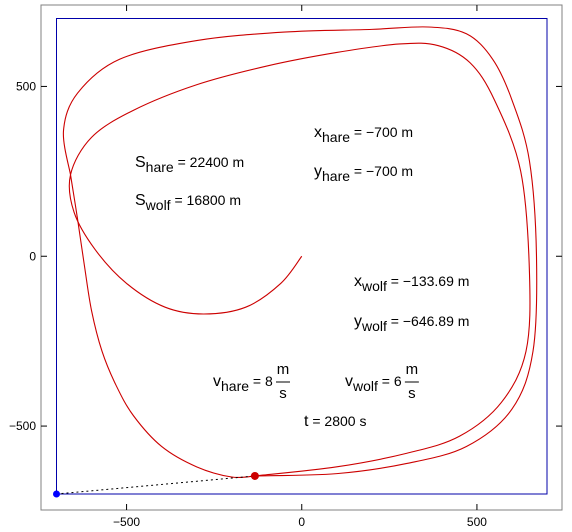 The image size is (572, 532). I want to click on v-wolf-unit-numerator: m, so click(412, 369).